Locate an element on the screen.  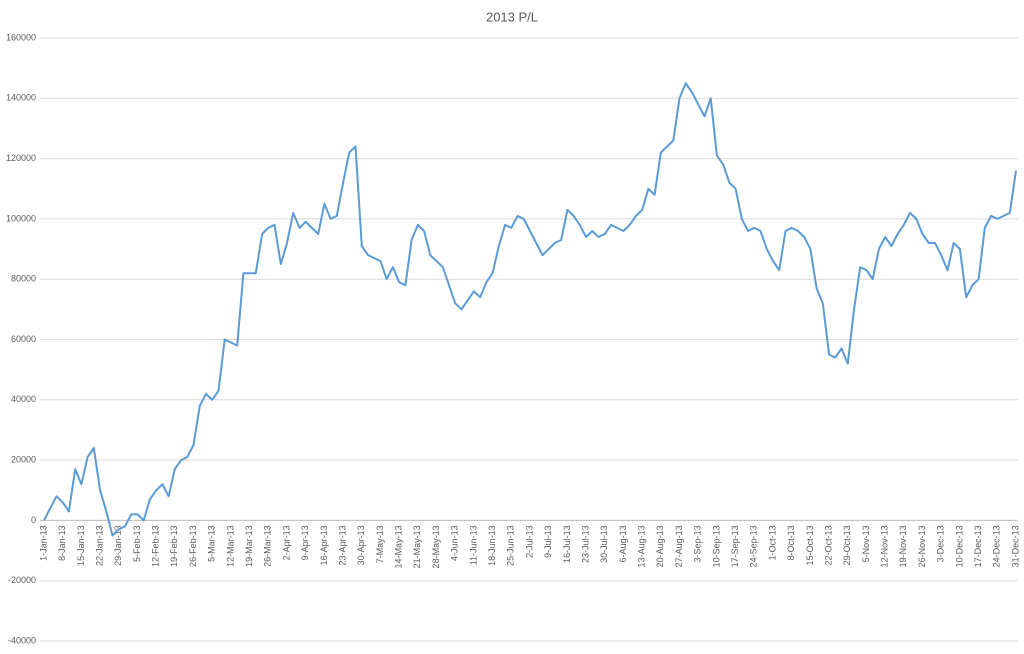
x-tick-label: 23-Jul-13 is located at coordinates (585, 544).